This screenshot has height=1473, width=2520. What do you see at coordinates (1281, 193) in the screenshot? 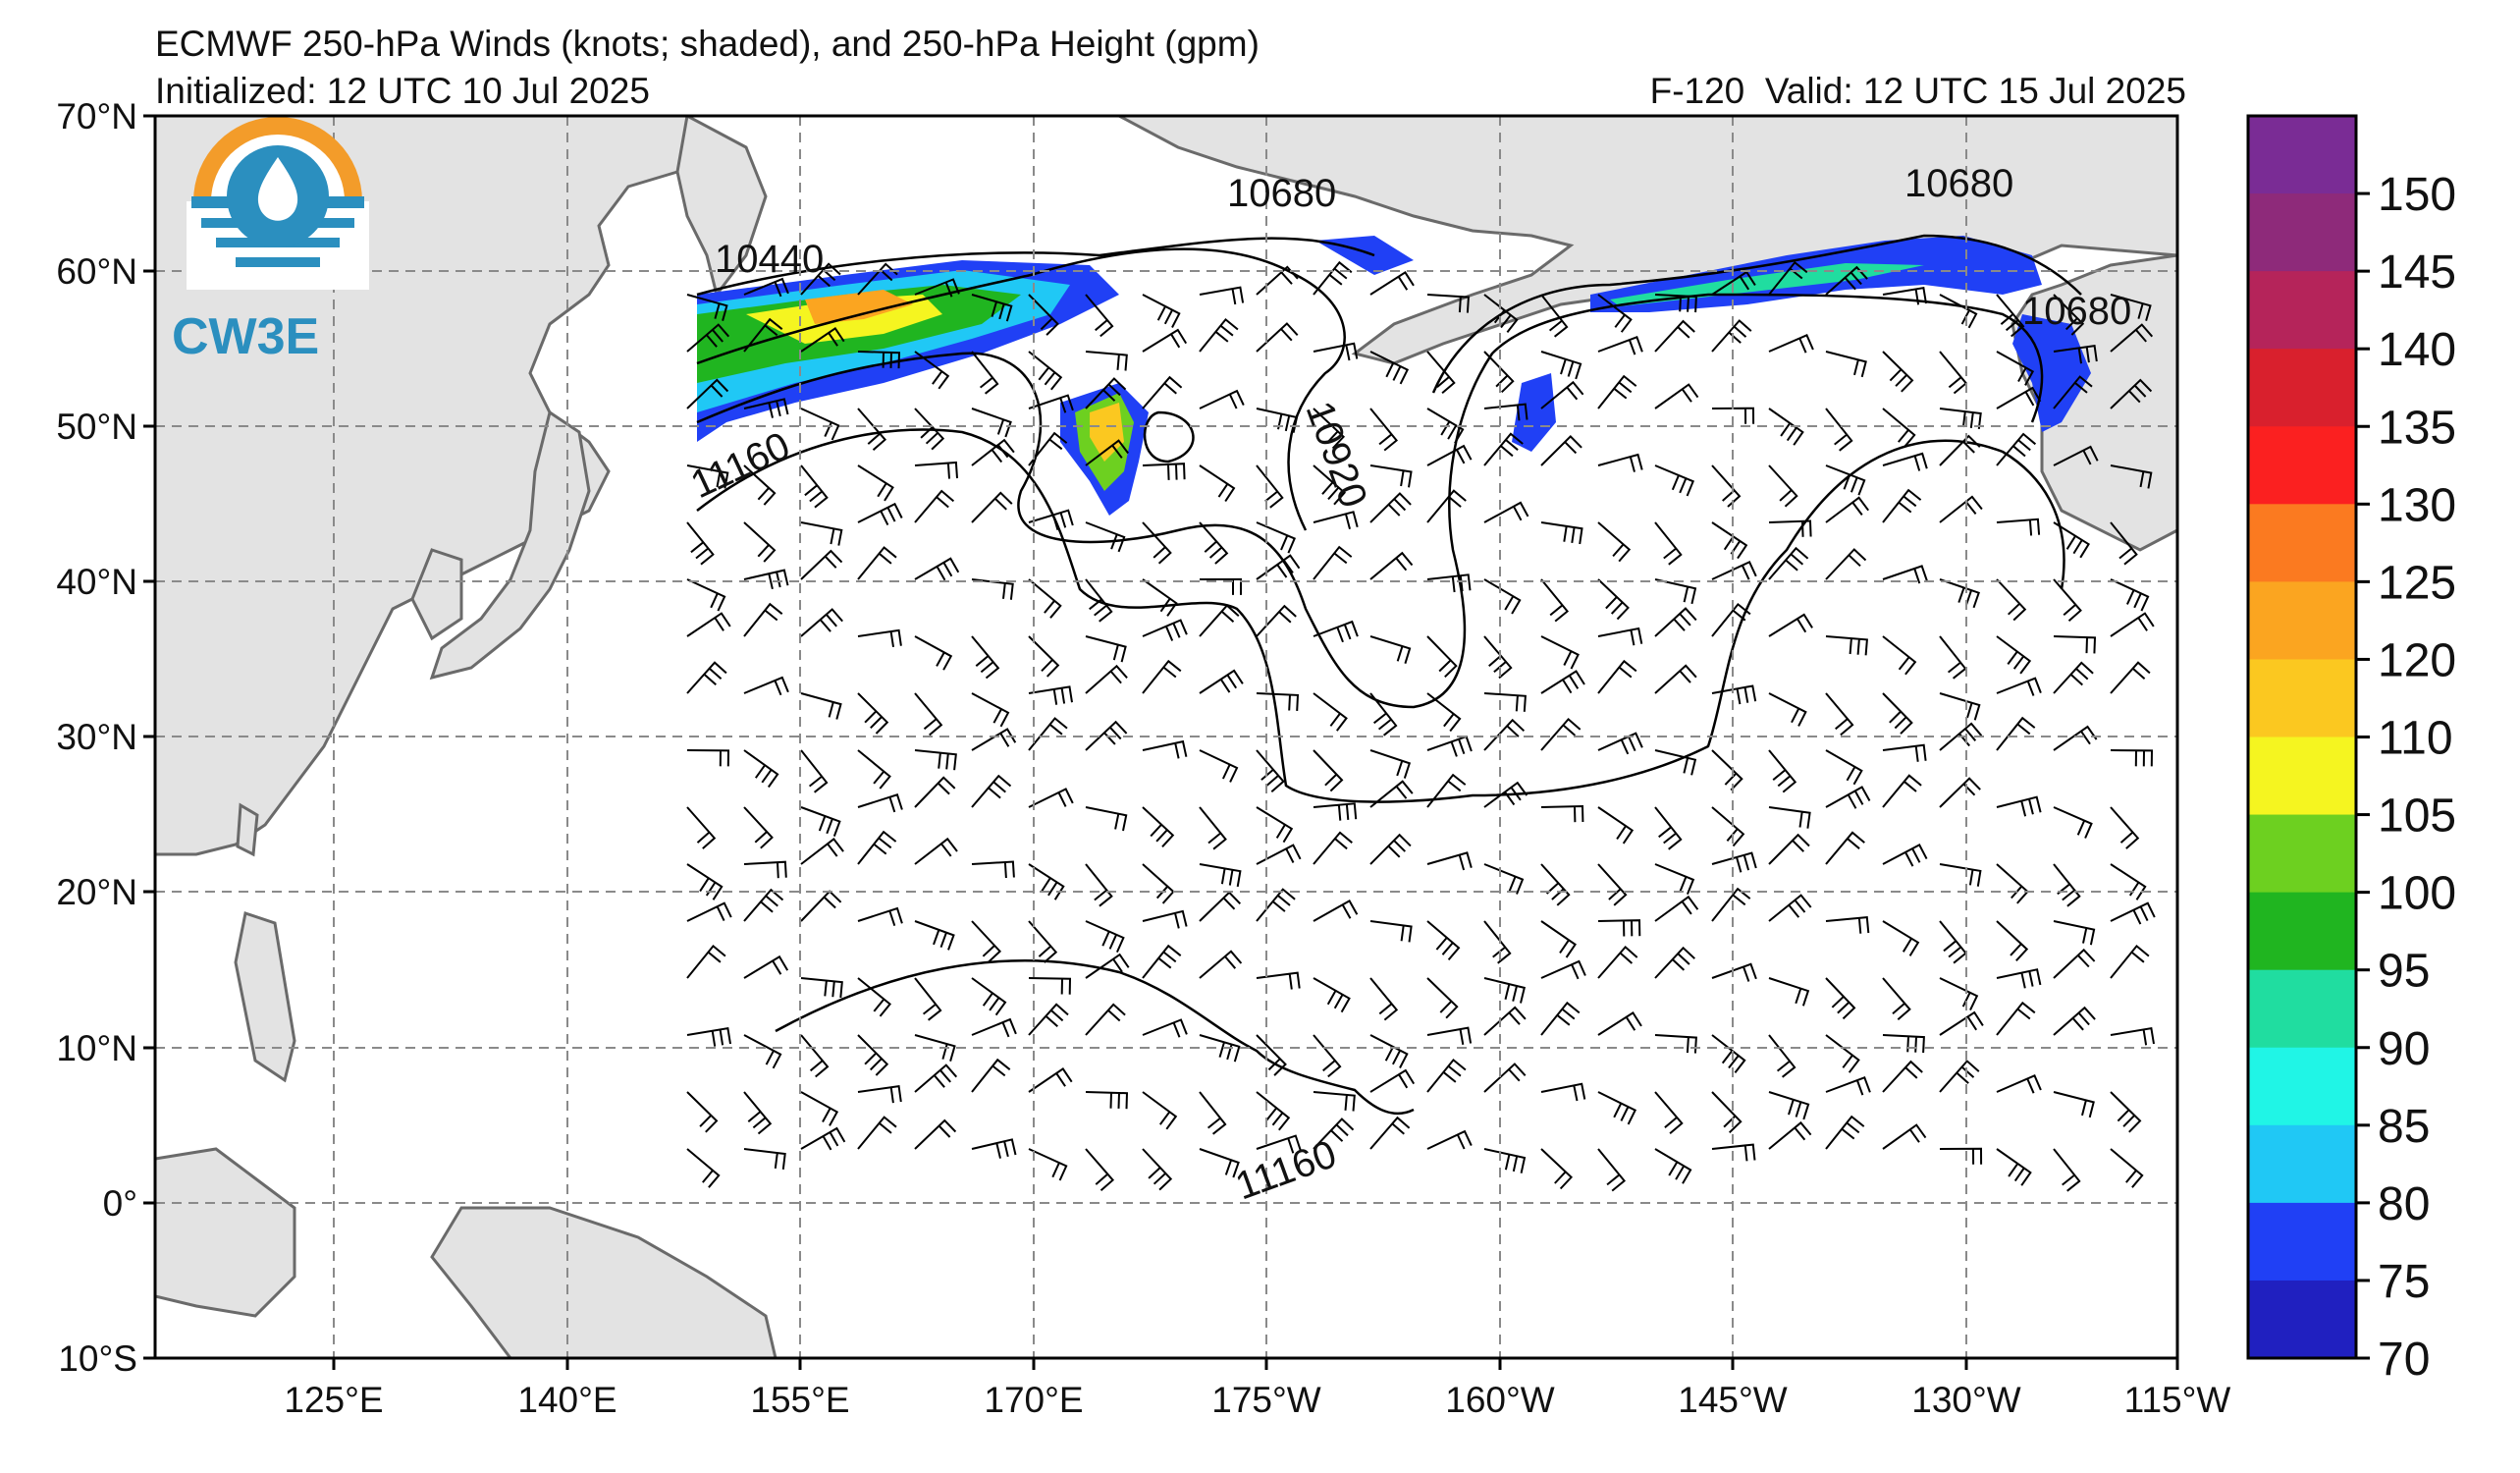
I see `contour-label: 10680` at bounding box center [1281, 193].